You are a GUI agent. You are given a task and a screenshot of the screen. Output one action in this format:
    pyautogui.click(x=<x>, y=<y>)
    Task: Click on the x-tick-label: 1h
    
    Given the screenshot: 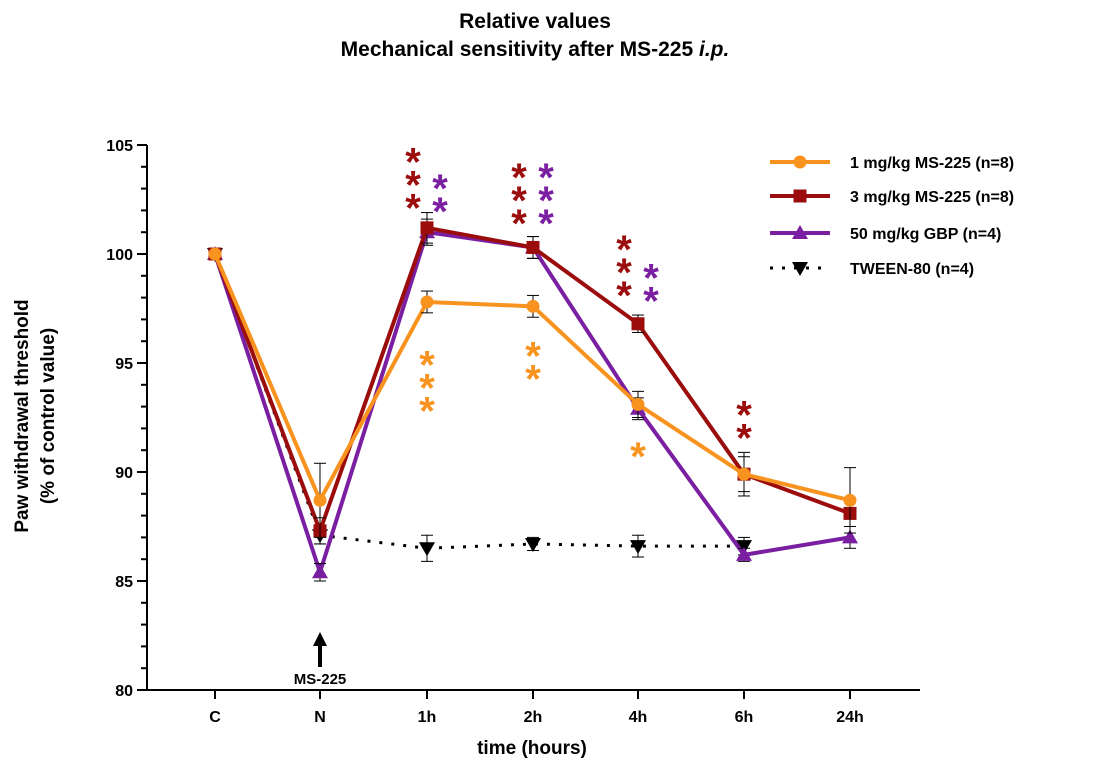 What is the action you would take?
    pyautogui.click(x=427, y=717)
    